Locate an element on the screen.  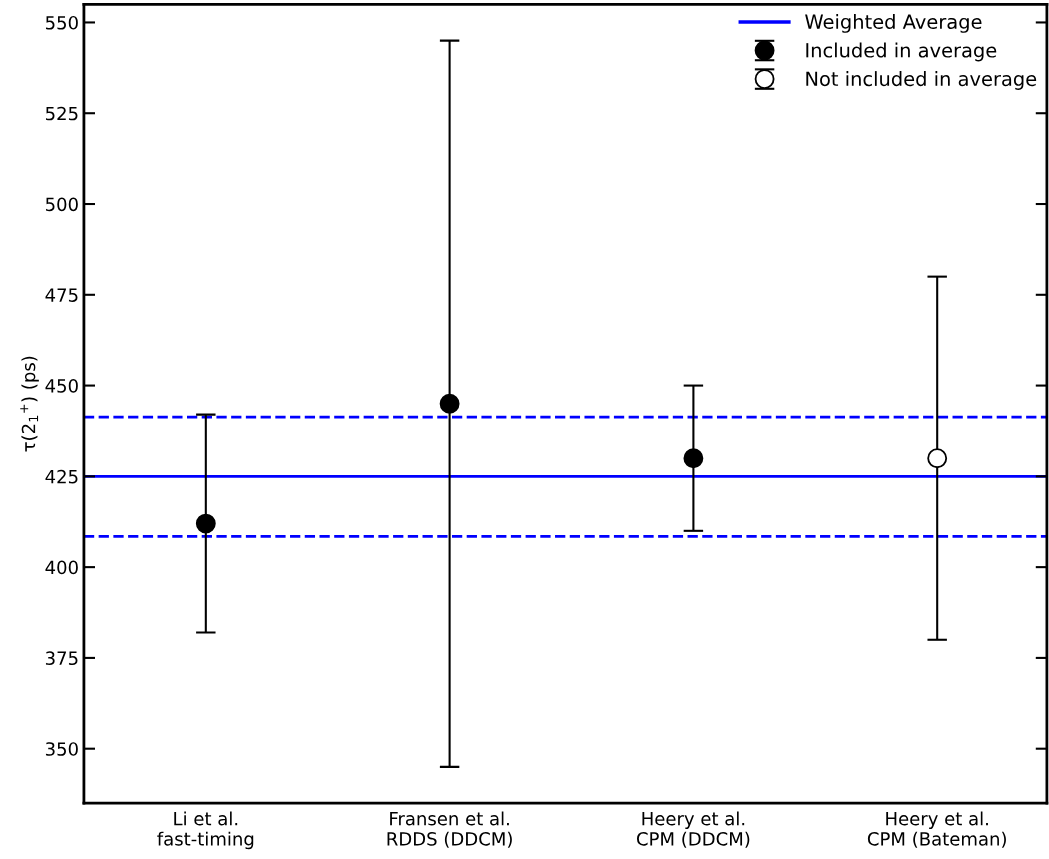
legend-label: Included in average is located at coordinates (901, 52).